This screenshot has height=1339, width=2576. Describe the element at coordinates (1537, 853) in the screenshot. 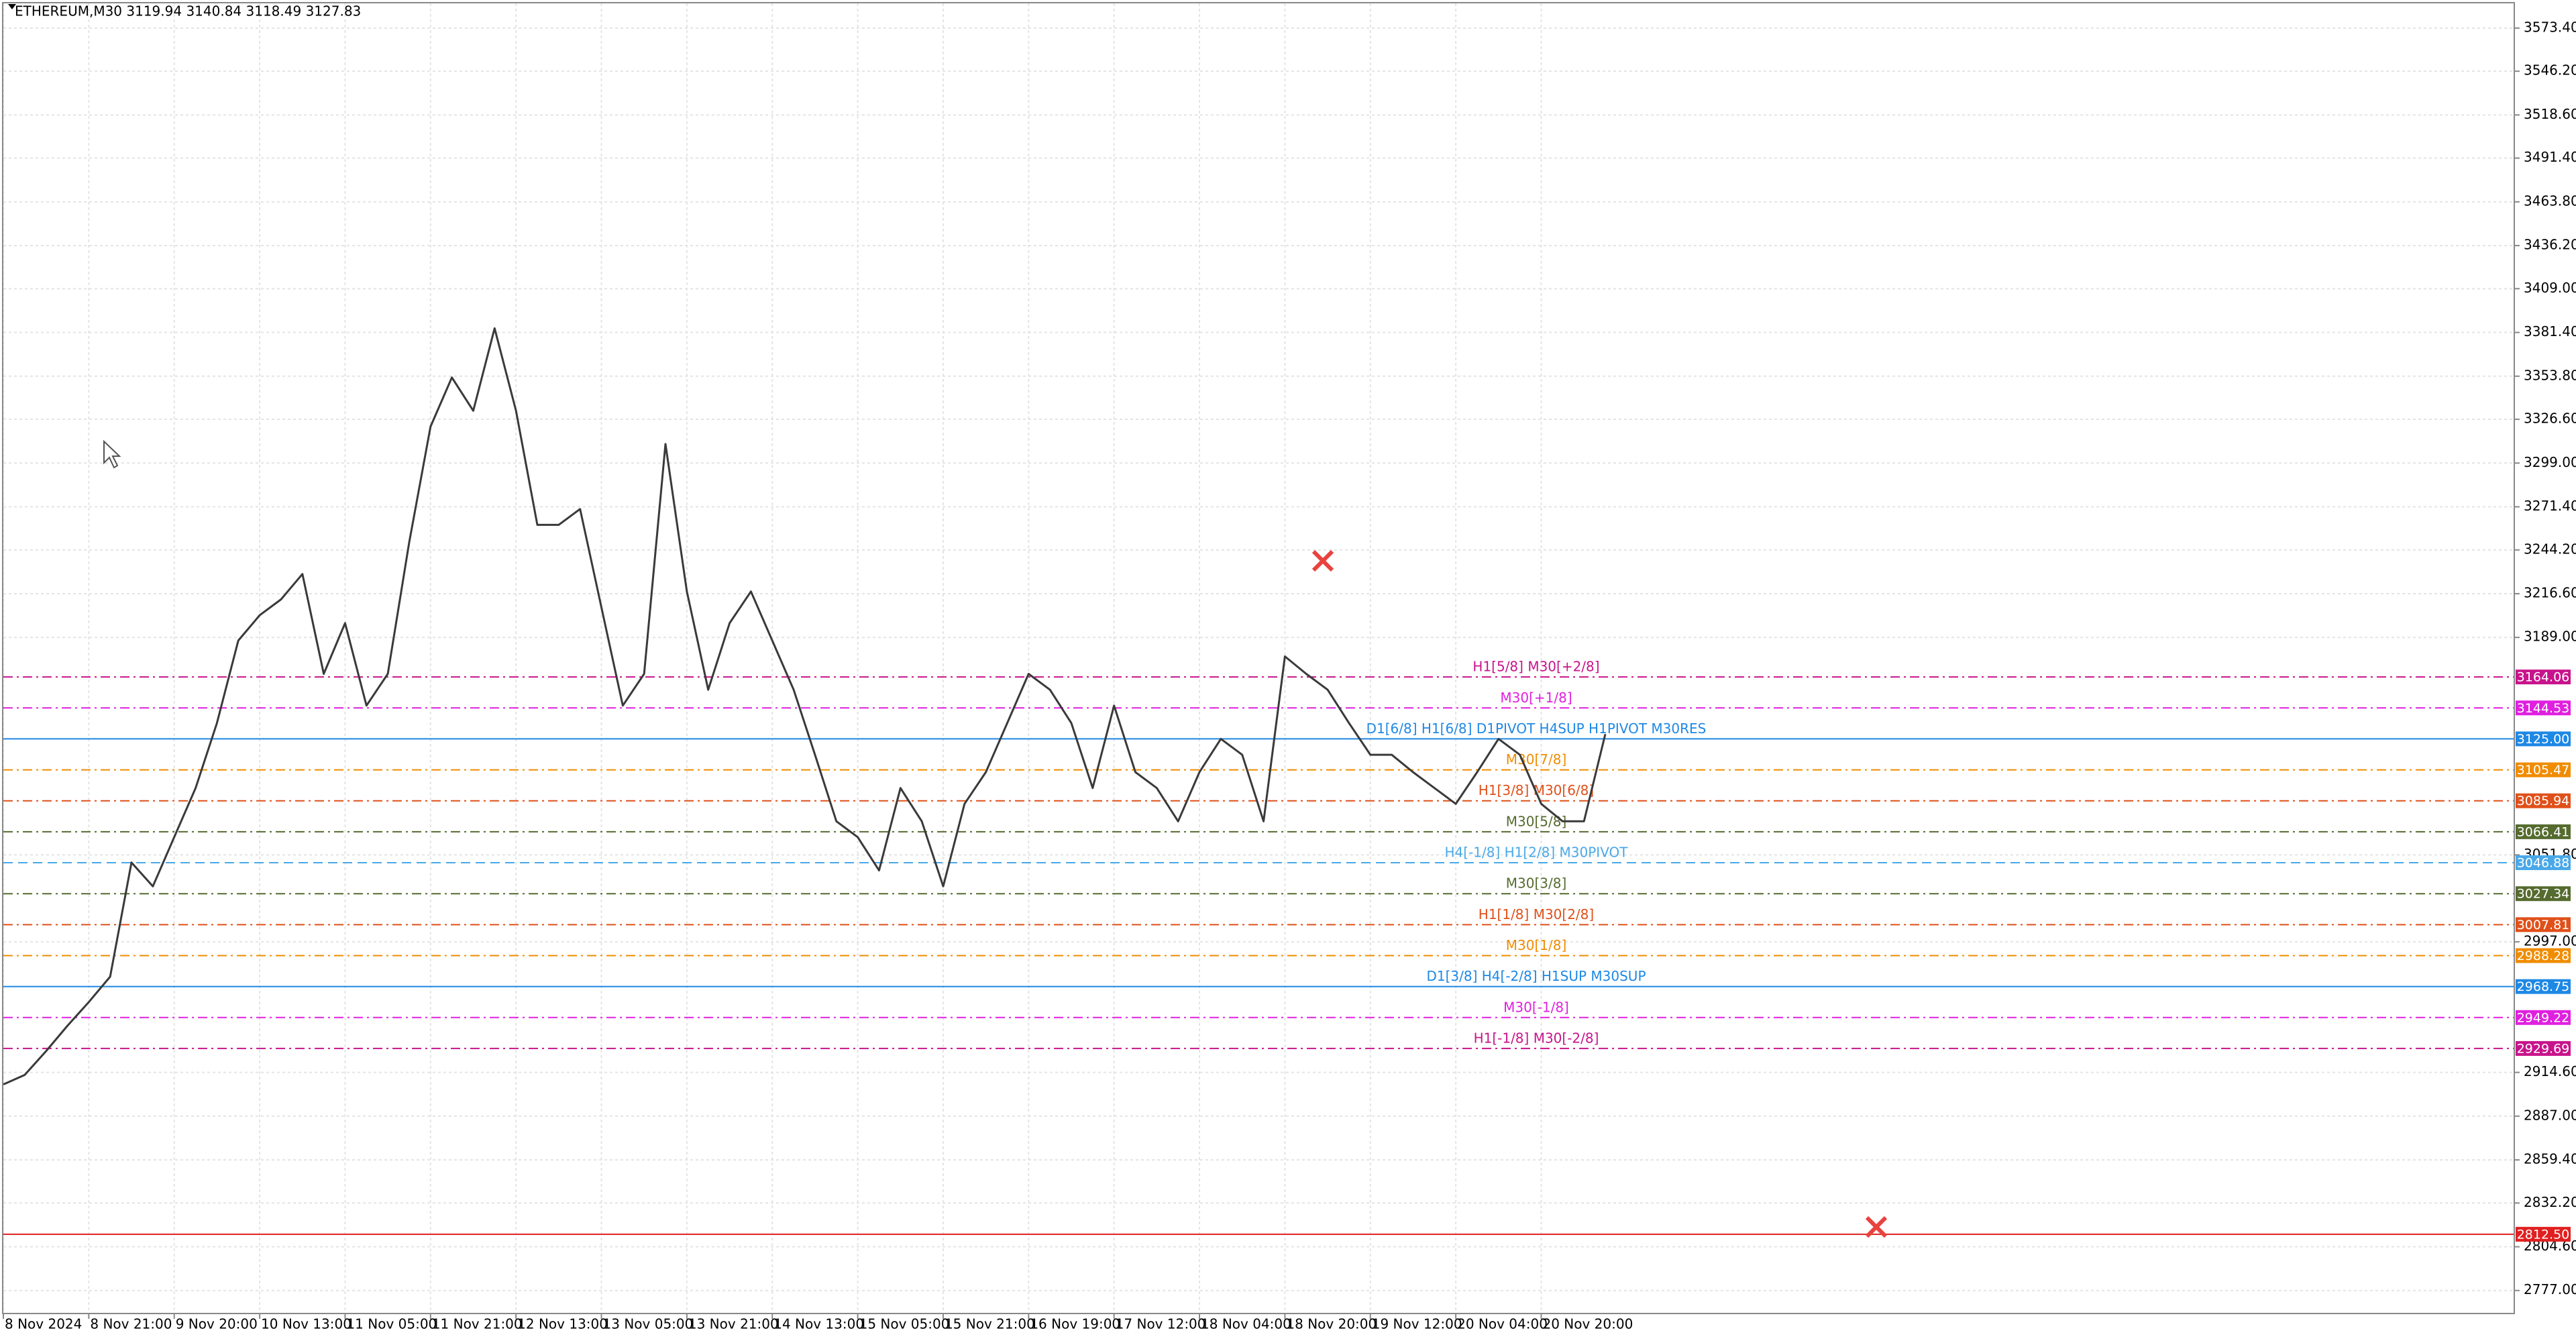

I see `level-label: H4[-1/8] H1[2/8] M30PIVOT` at that location.